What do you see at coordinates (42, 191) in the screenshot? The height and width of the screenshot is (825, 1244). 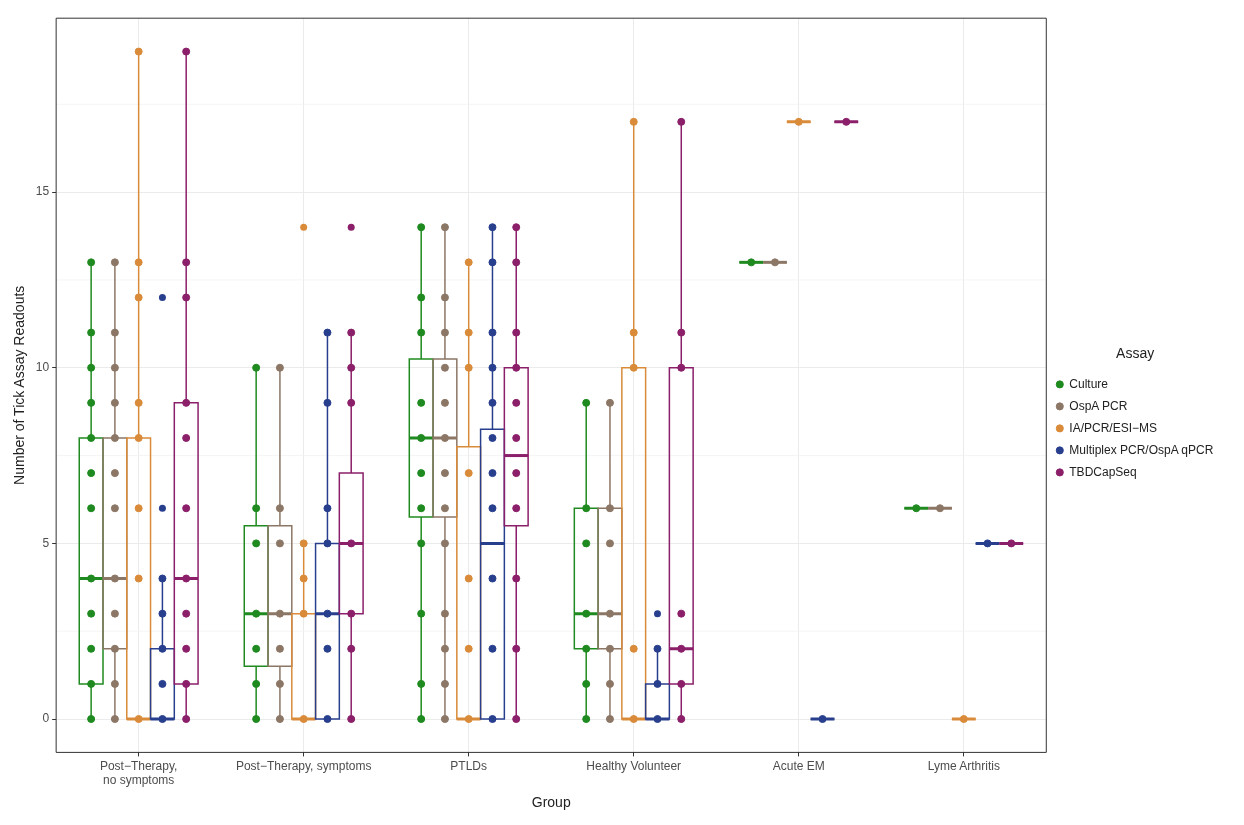 I see `y-tick-label: 15` at bounding box center [42, 191].